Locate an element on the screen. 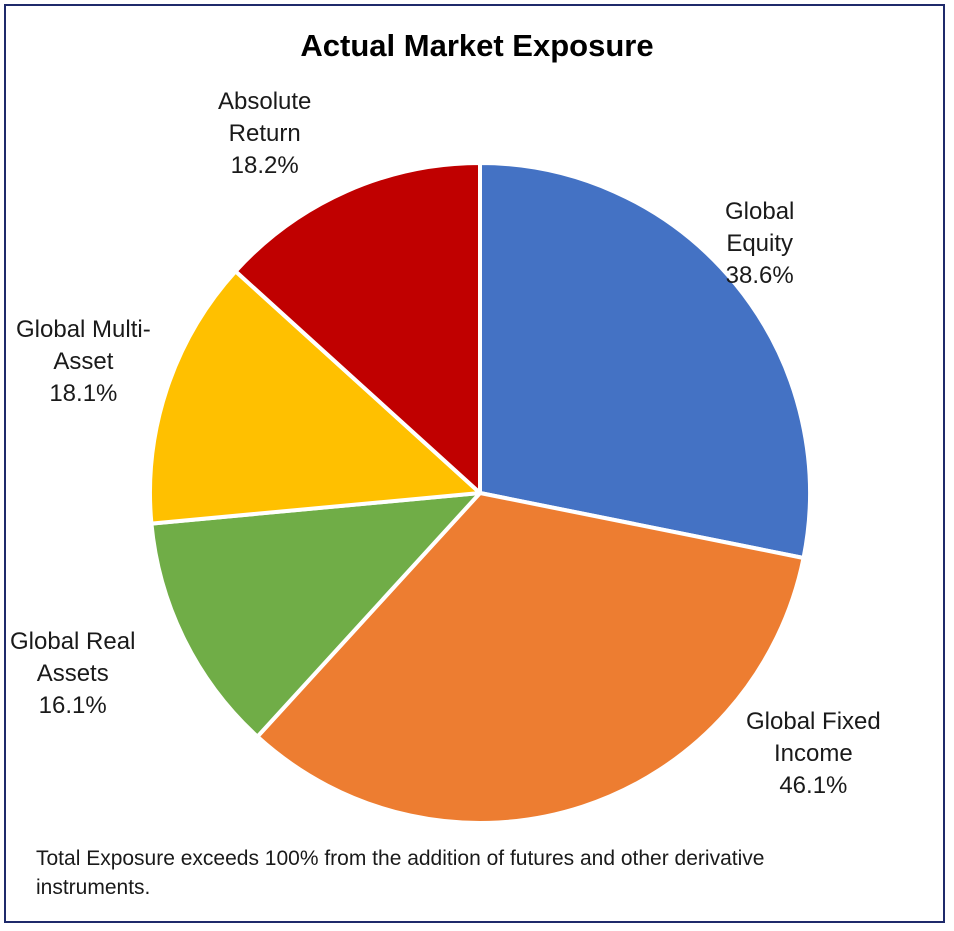 This screenshot has width=954, height=931. slice-label-name-line-2: Assets is located at coordinates (72, 673).